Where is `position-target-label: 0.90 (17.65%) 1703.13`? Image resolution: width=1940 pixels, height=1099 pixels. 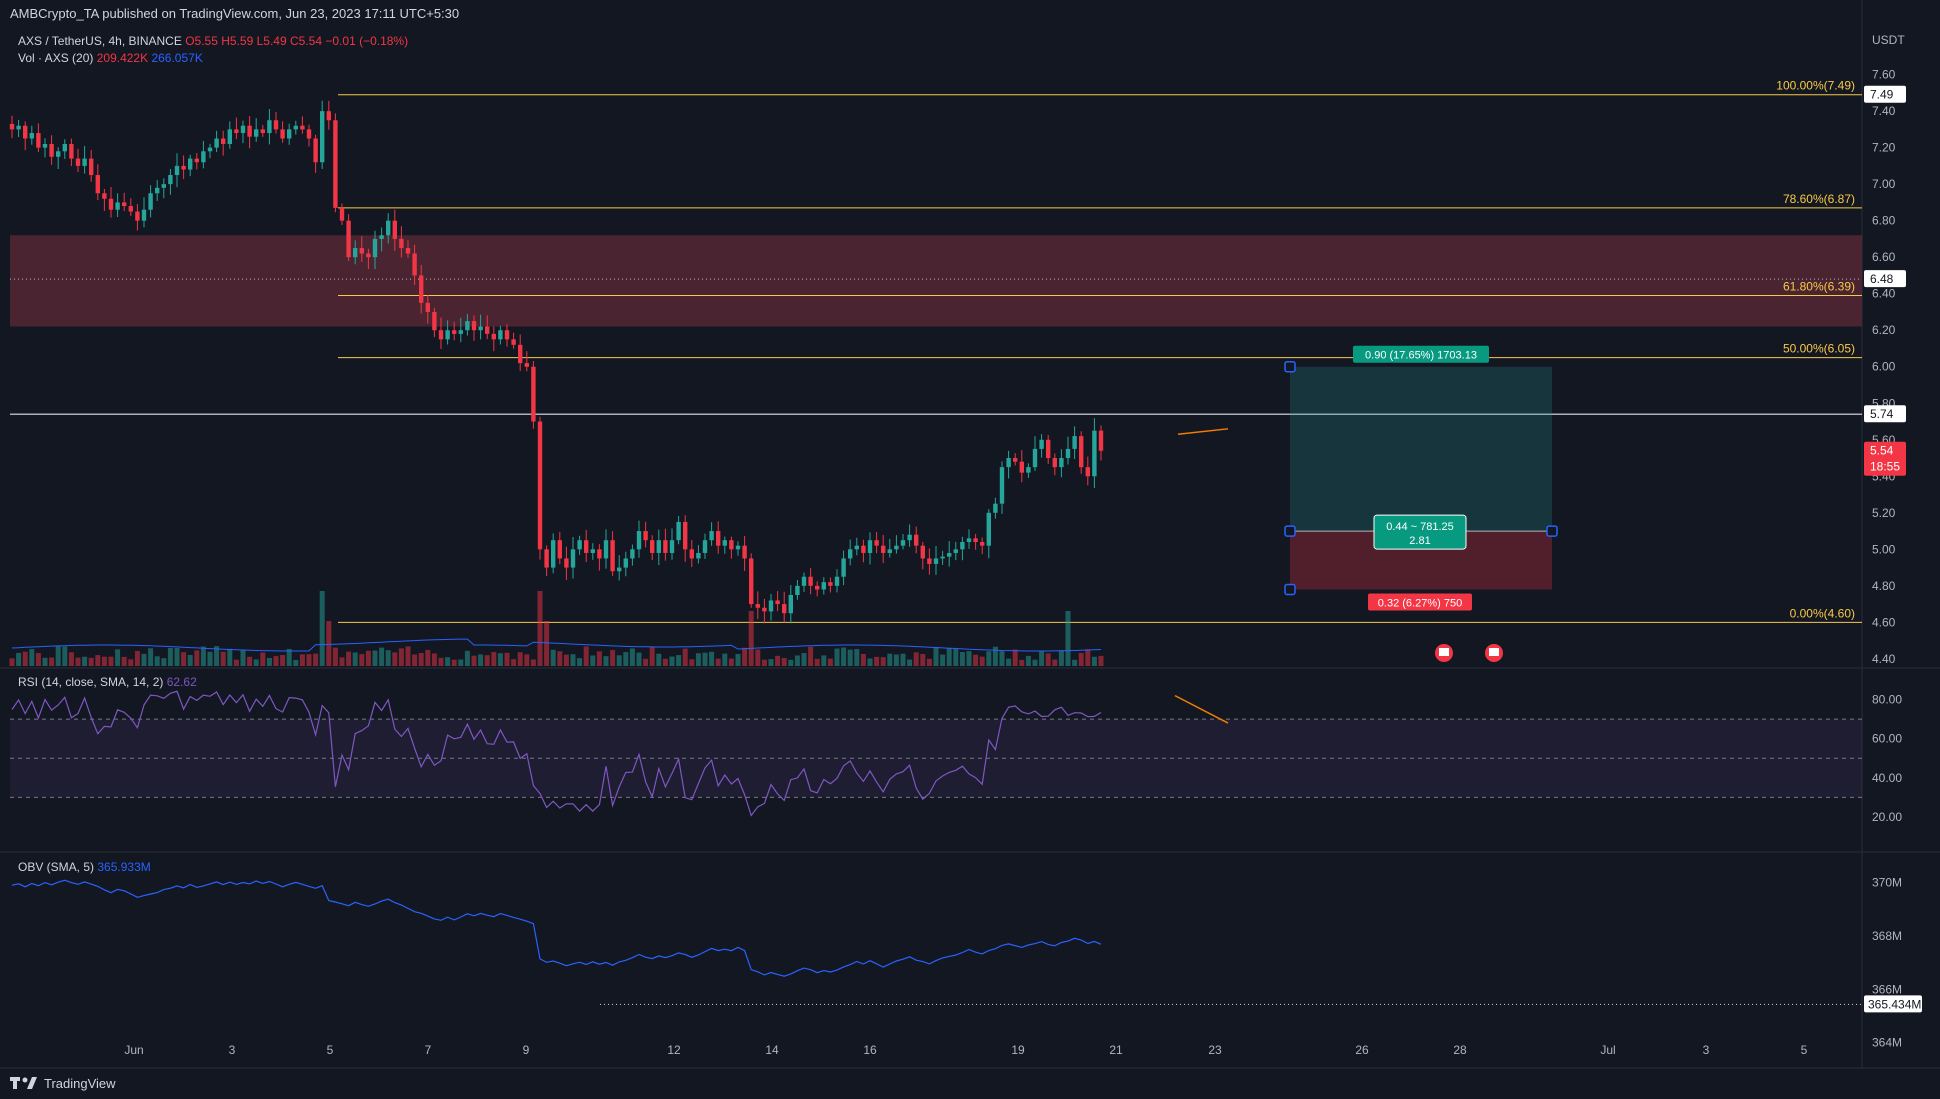
position-target-label: 0.90 (17.65%) 1703.13 is located at coordinates (1421, 356).